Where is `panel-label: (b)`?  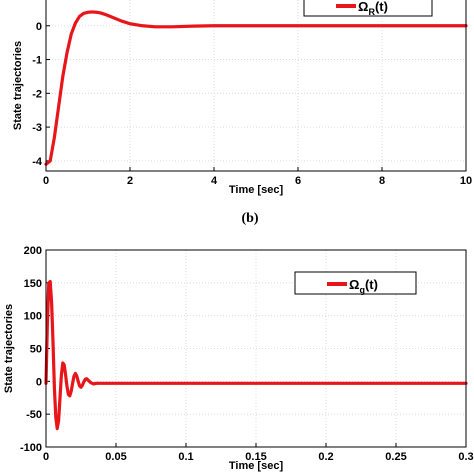 panel-label: (b) is located at coordinates (249, 218).